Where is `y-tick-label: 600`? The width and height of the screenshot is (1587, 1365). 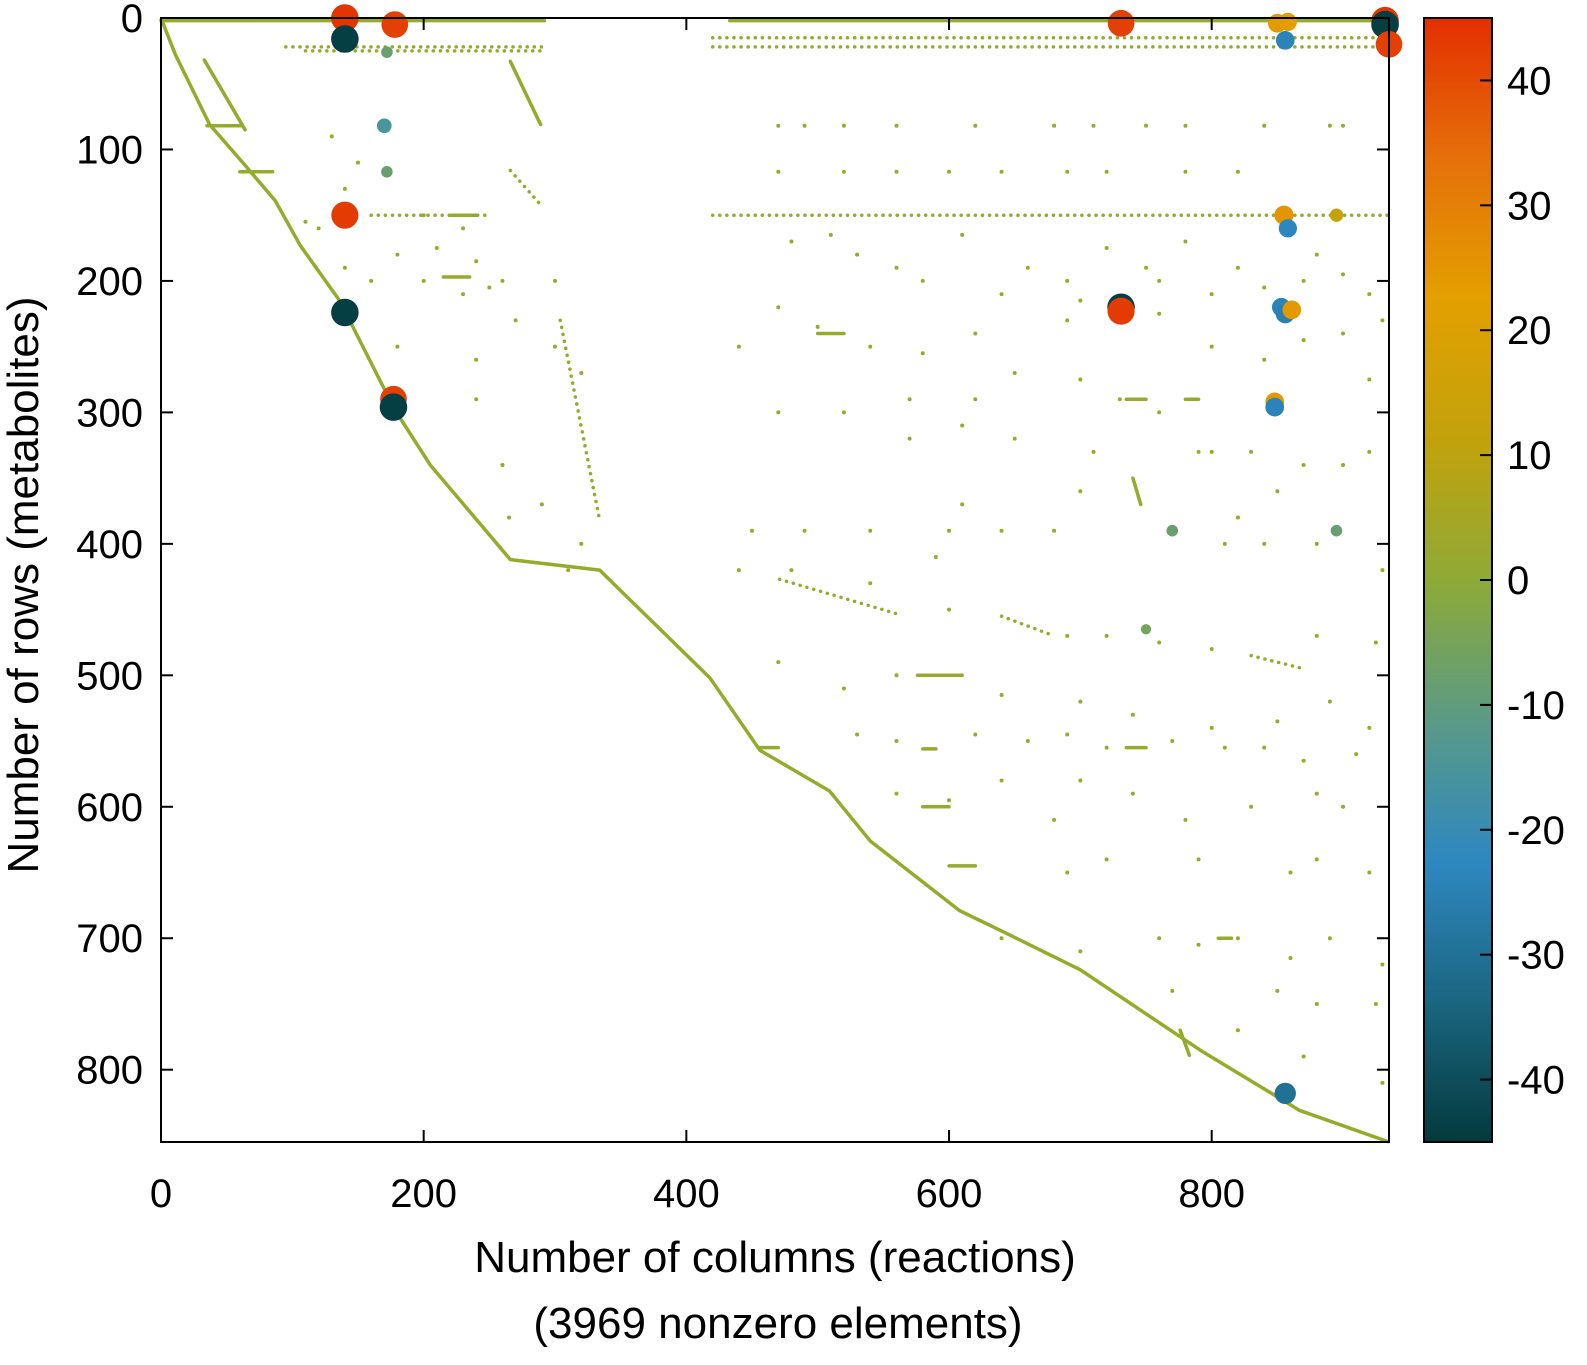
y-tick-label: 600 is located at coordinates (109, 808).